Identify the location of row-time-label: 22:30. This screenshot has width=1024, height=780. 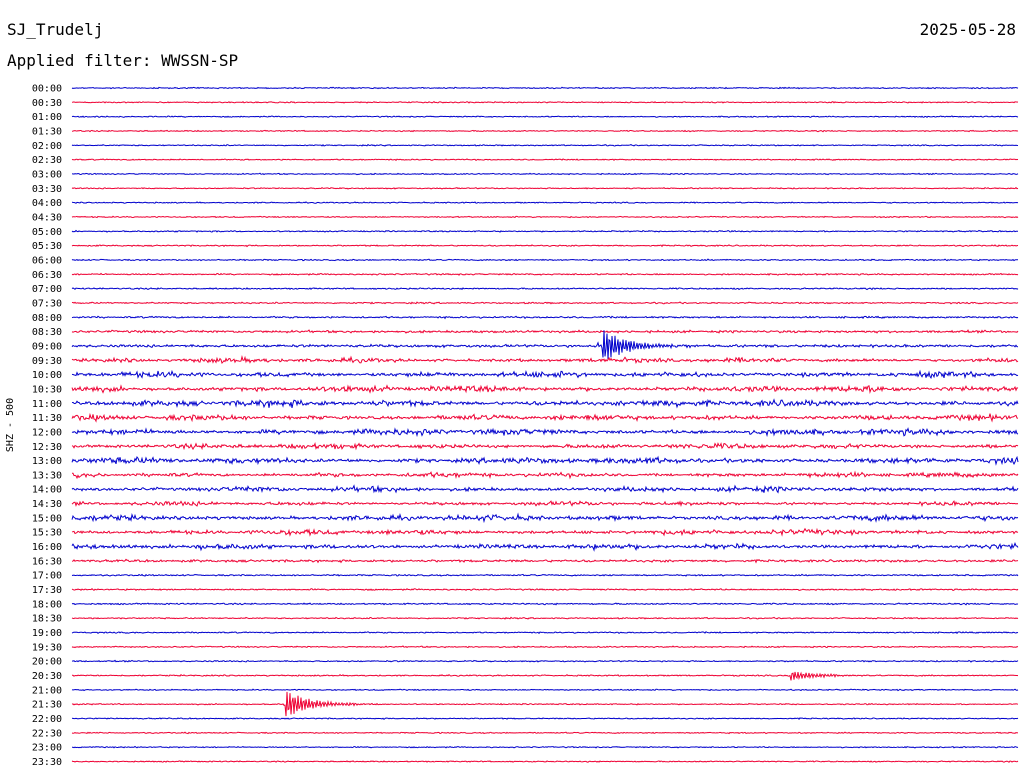
(47, 733).